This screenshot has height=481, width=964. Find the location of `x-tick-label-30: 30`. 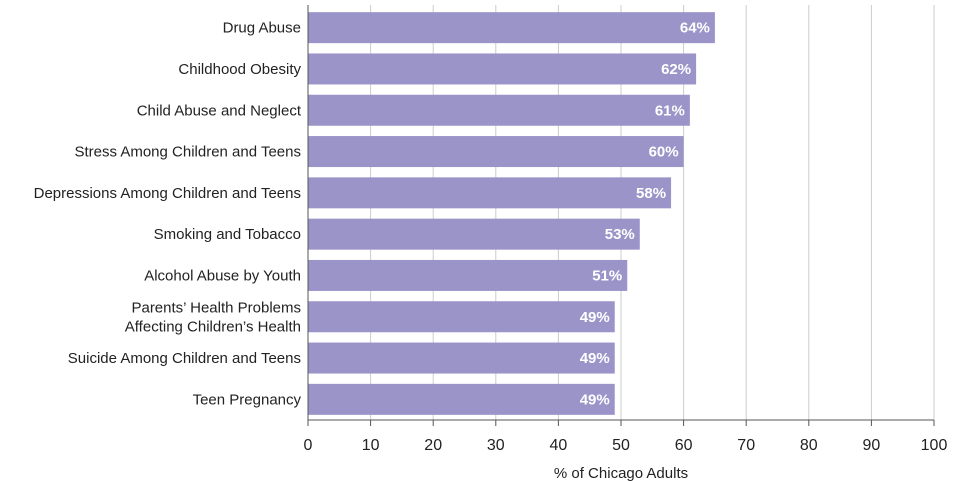

x-tick-label-30: 30 is located at coordinates (496, 445).